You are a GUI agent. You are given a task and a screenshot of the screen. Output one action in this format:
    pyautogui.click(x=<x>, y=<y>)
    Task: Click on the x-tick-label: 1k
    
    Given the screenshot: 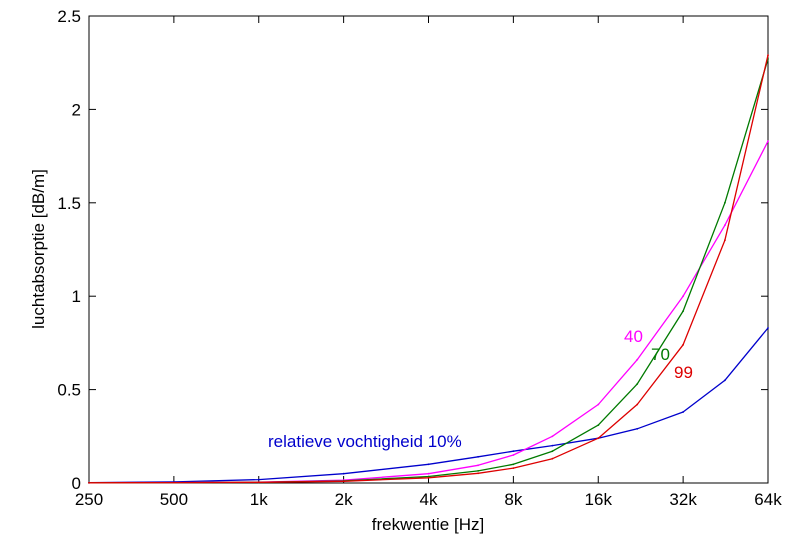 What is the action you would take?
    pyautogui.click(x=259, y=499)
    